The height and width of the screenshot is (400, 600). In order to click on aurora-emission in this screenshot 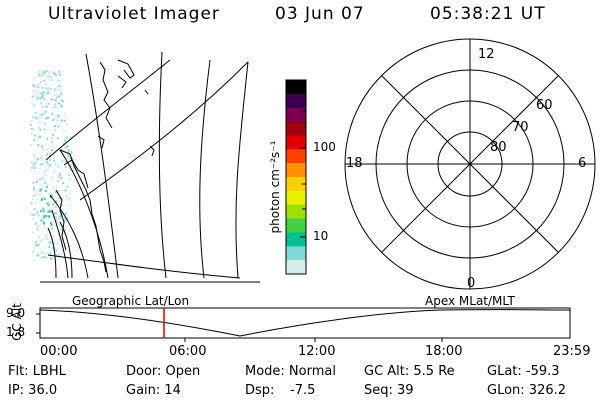, I will do `click(52, 166)`.